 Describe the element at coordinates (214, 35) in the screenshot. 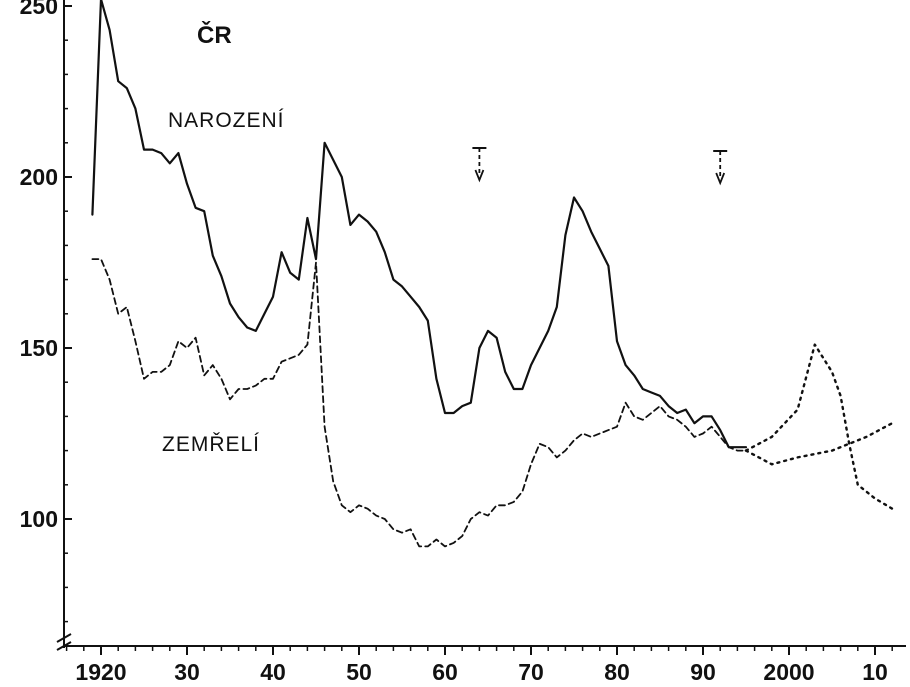

I see `chart-title: ČR` at that location.